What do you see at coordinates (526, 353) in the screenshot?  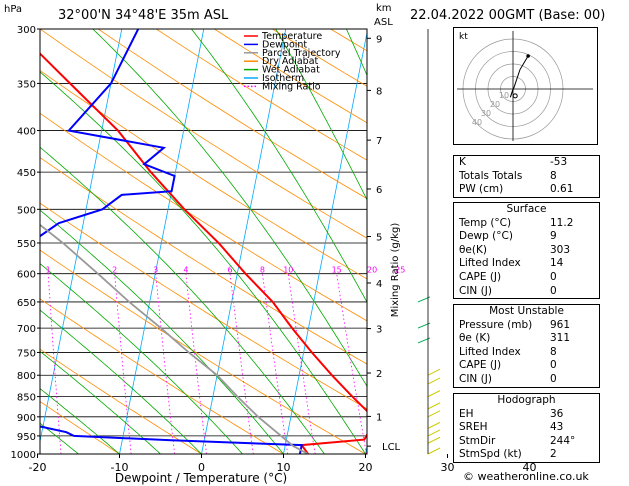 I see `mu-row: Lifted Index 8` at bounding box center [526, 353].